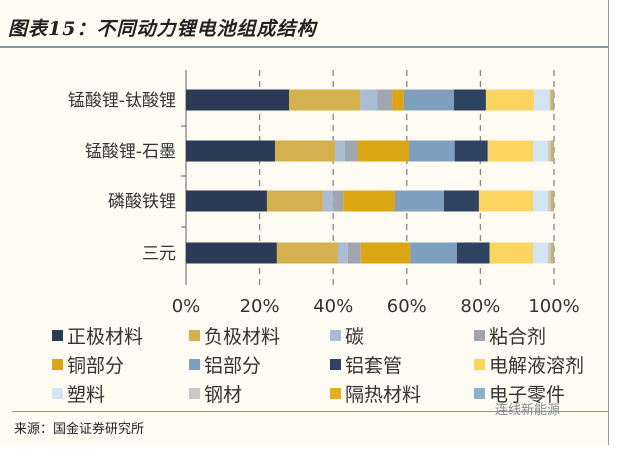  Describe the element at coordinates (333, 306) in the screenshot. I see `x-tick-label: 40%` at that location.